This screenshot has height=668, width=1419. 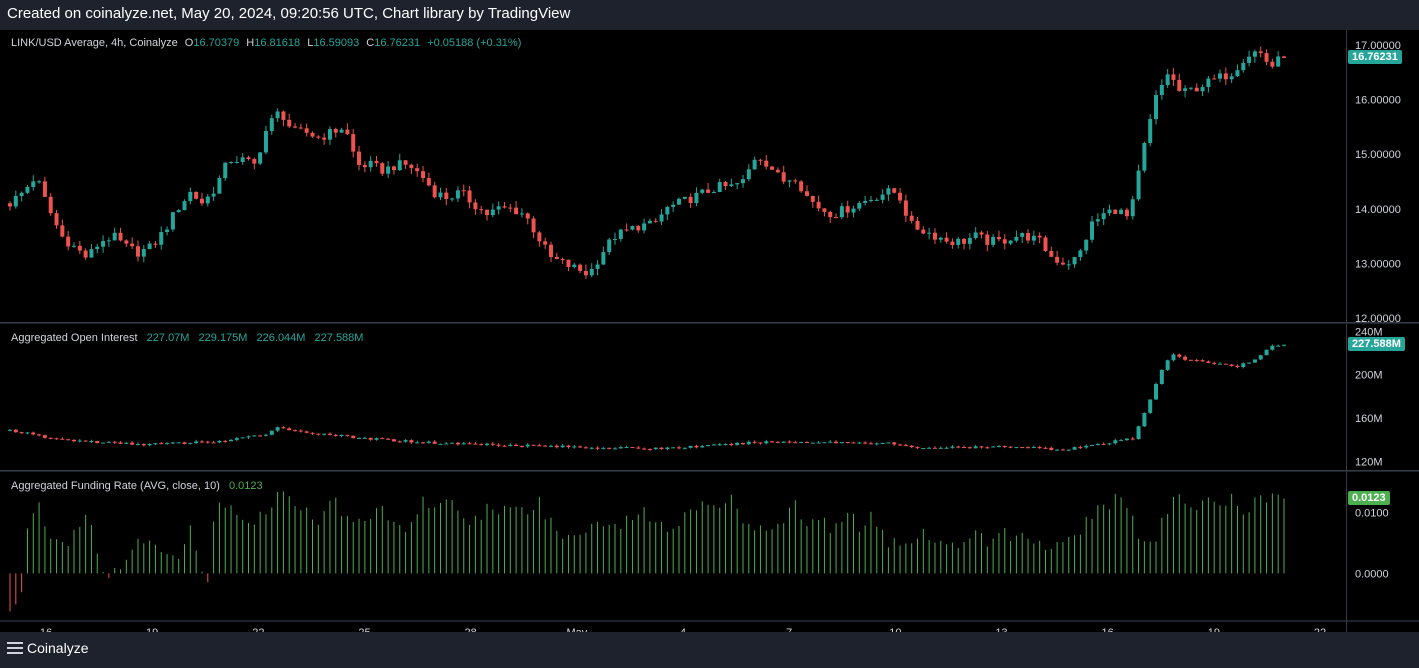 What do you see at coordinates (339, 338) in the screenshot?
I see `oi-close: 227.588M` at bounding box center [339, 338].